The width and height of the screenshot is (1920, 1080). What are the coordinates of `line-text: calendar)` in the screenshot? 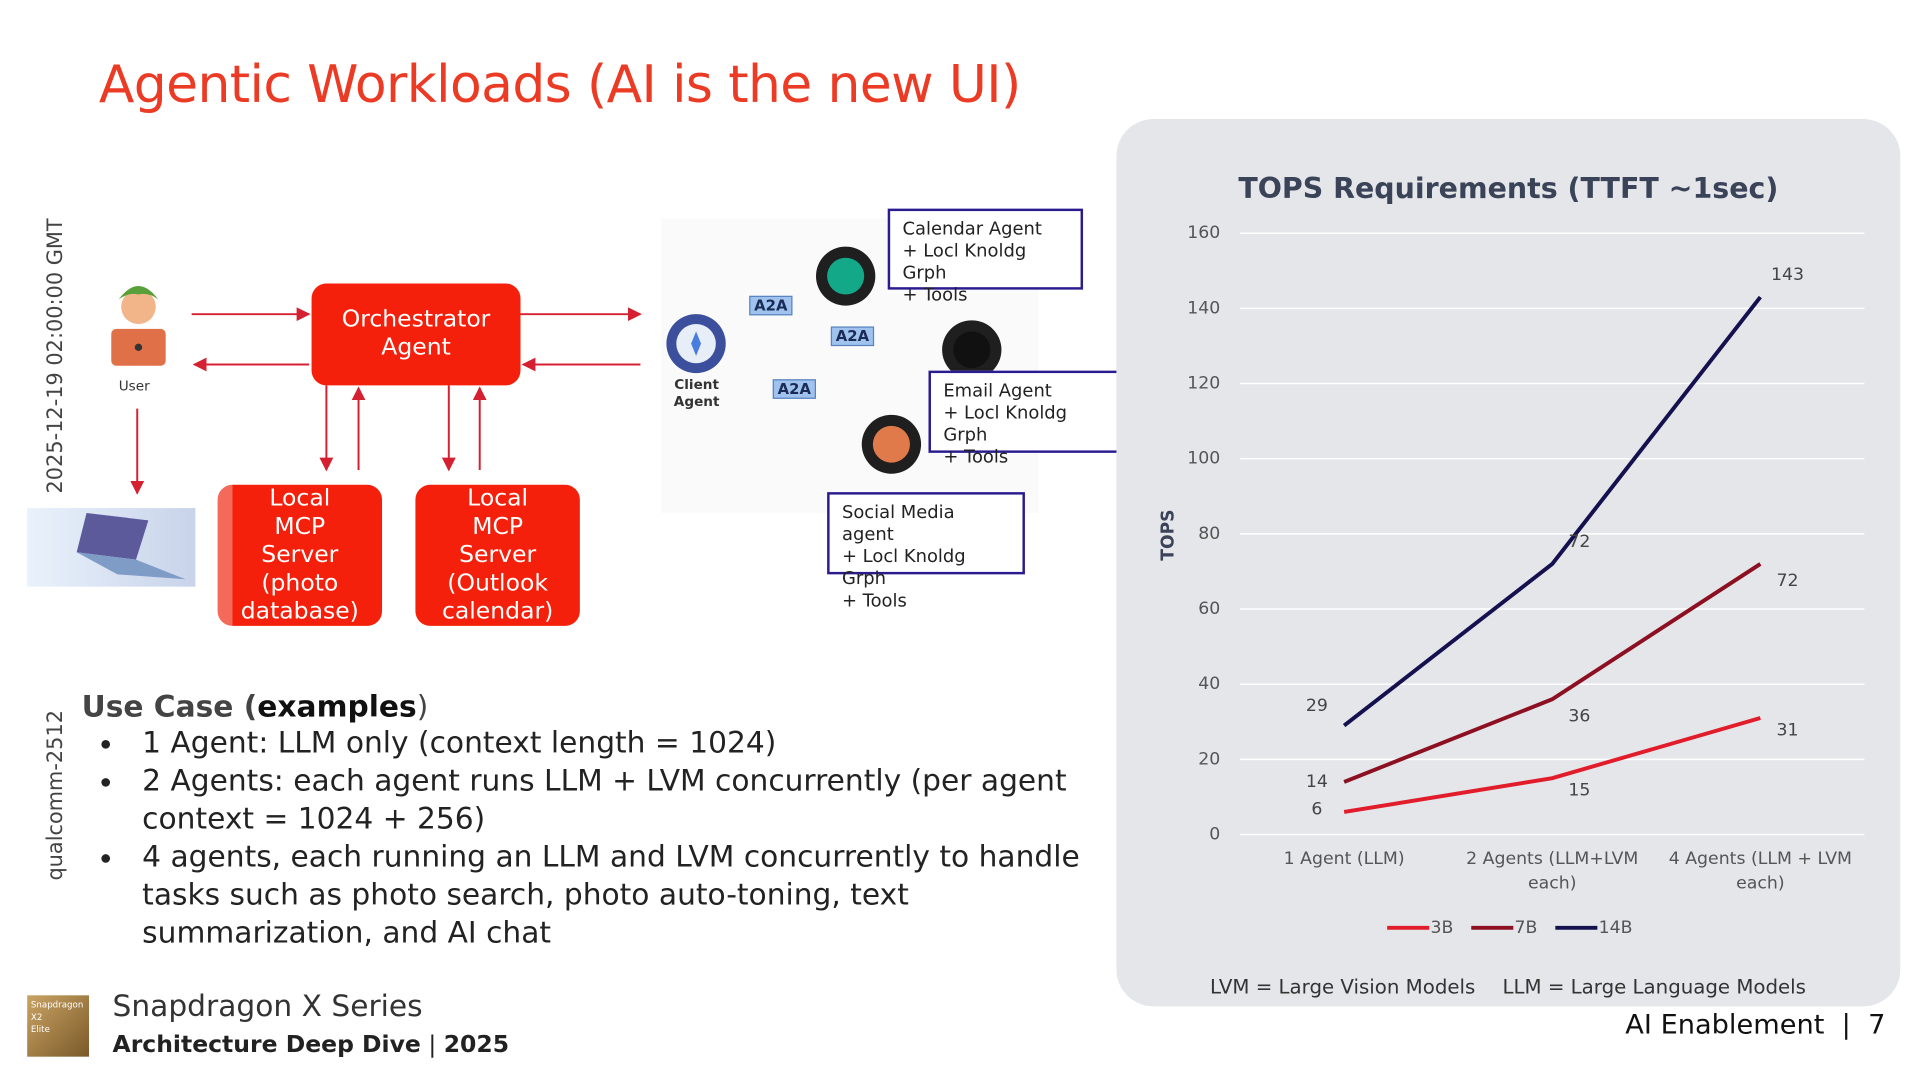 It's located at (497, 611).